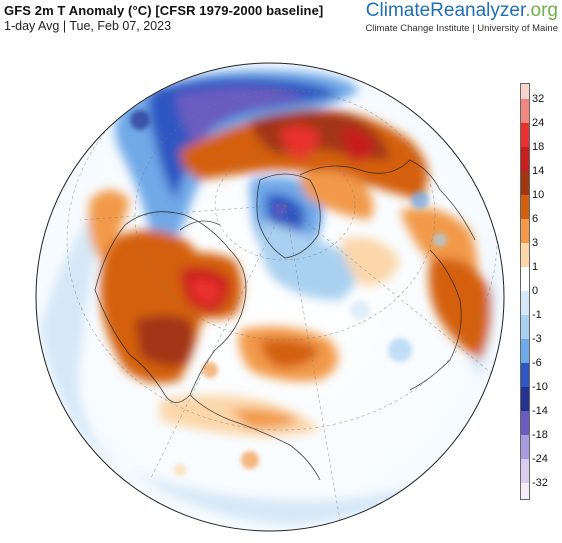 The height and width of the screenshot is (543, 562). I want to click on legend-label: 18, so click(538, 147).